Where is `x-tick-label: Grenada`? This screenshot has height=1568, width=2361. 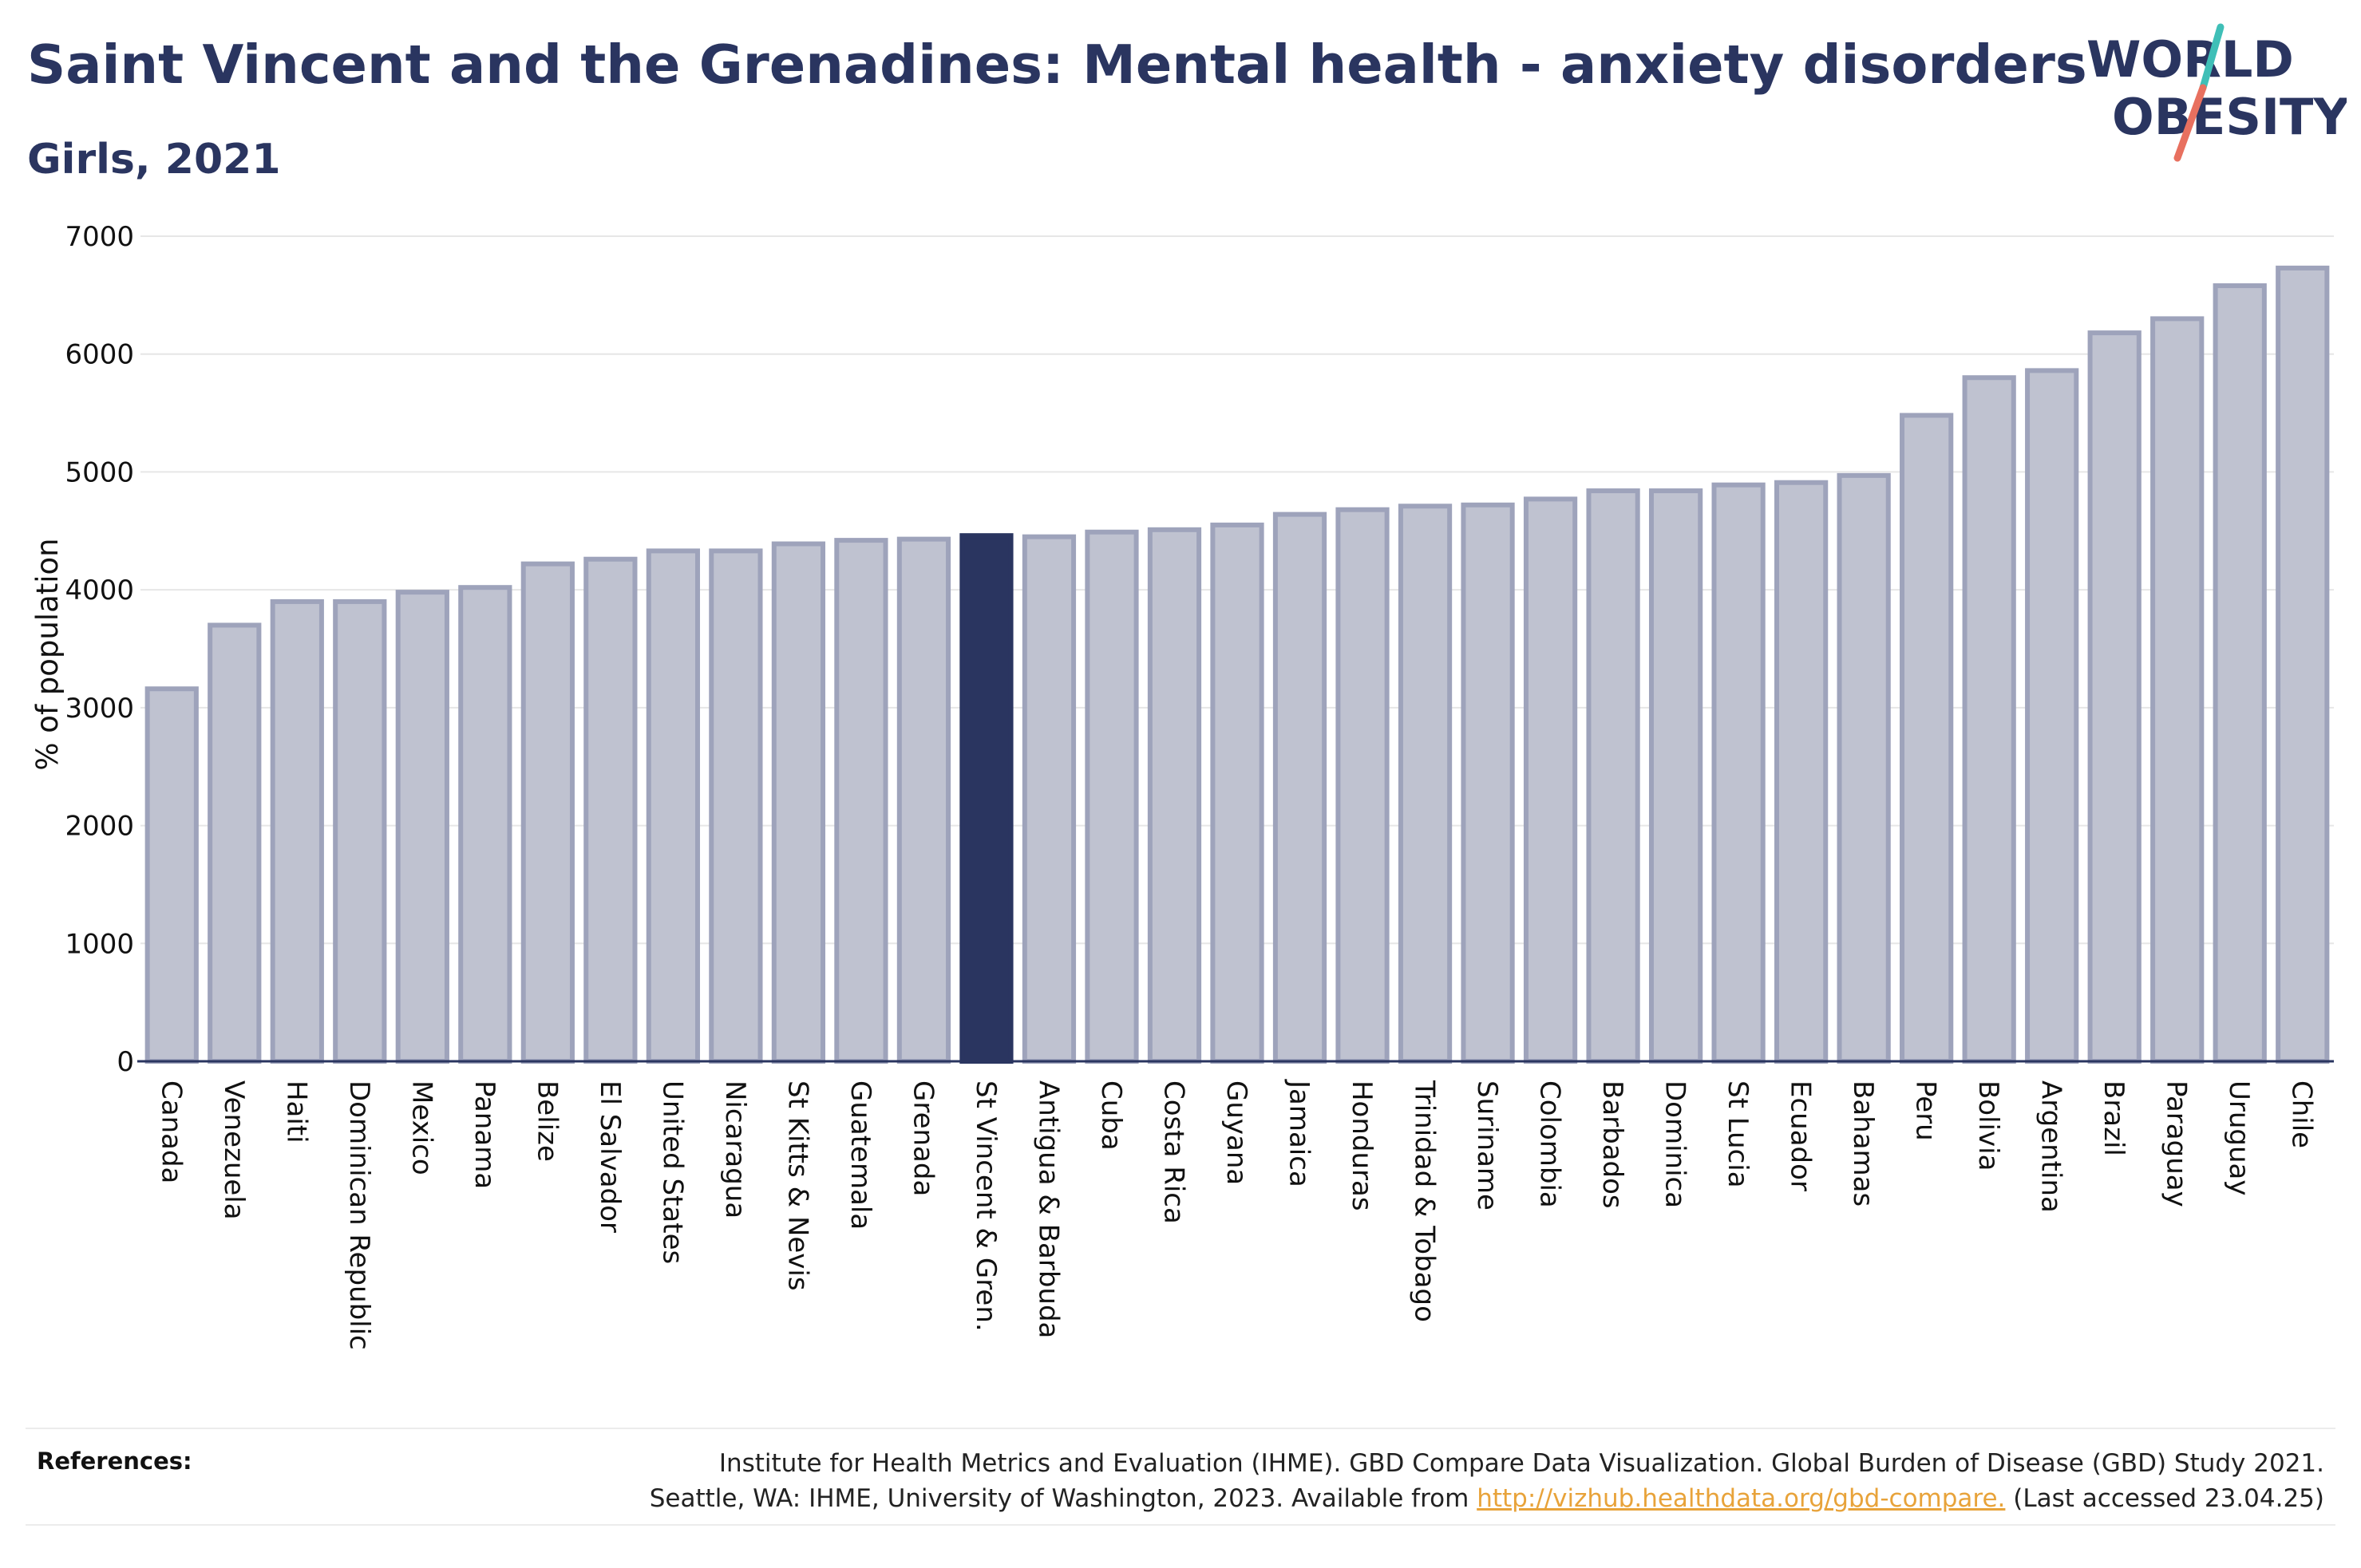
x-tick-label: Grenada is located at coordinates (923, 1138).